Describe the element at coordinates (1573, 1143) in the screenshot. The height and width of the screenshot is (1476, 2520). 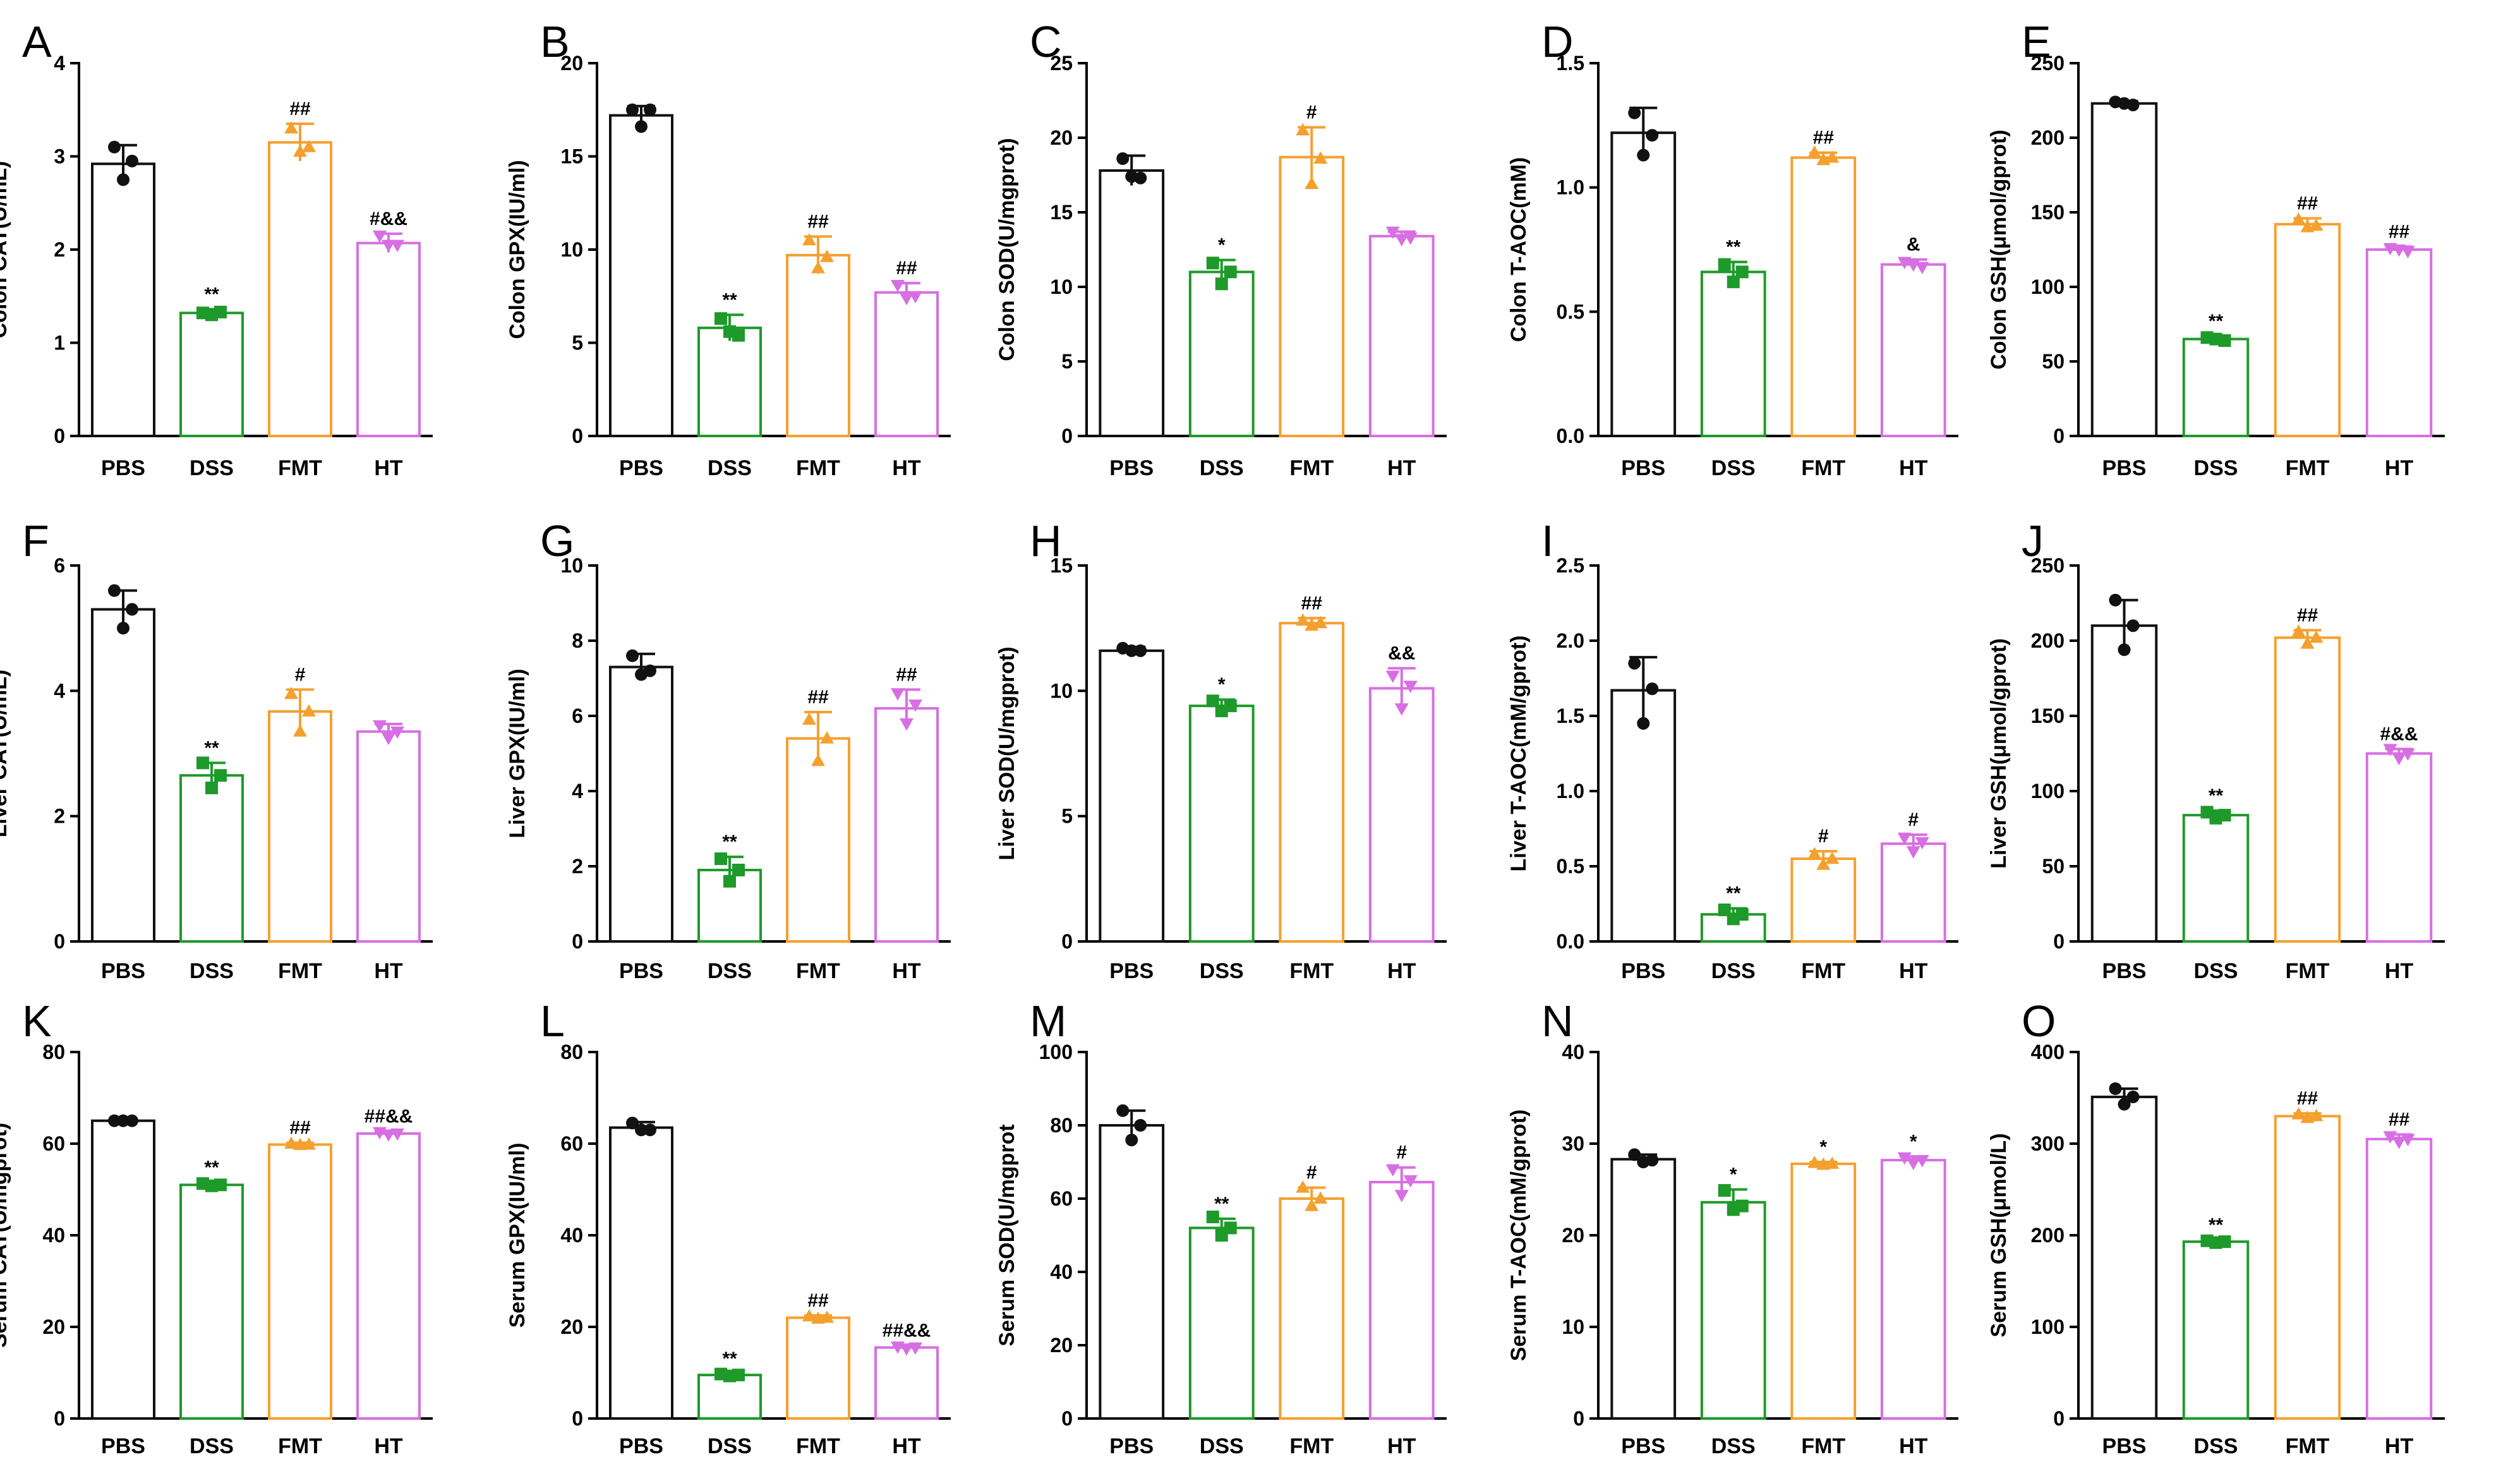
I see `y-tick-label: 30` at that location.